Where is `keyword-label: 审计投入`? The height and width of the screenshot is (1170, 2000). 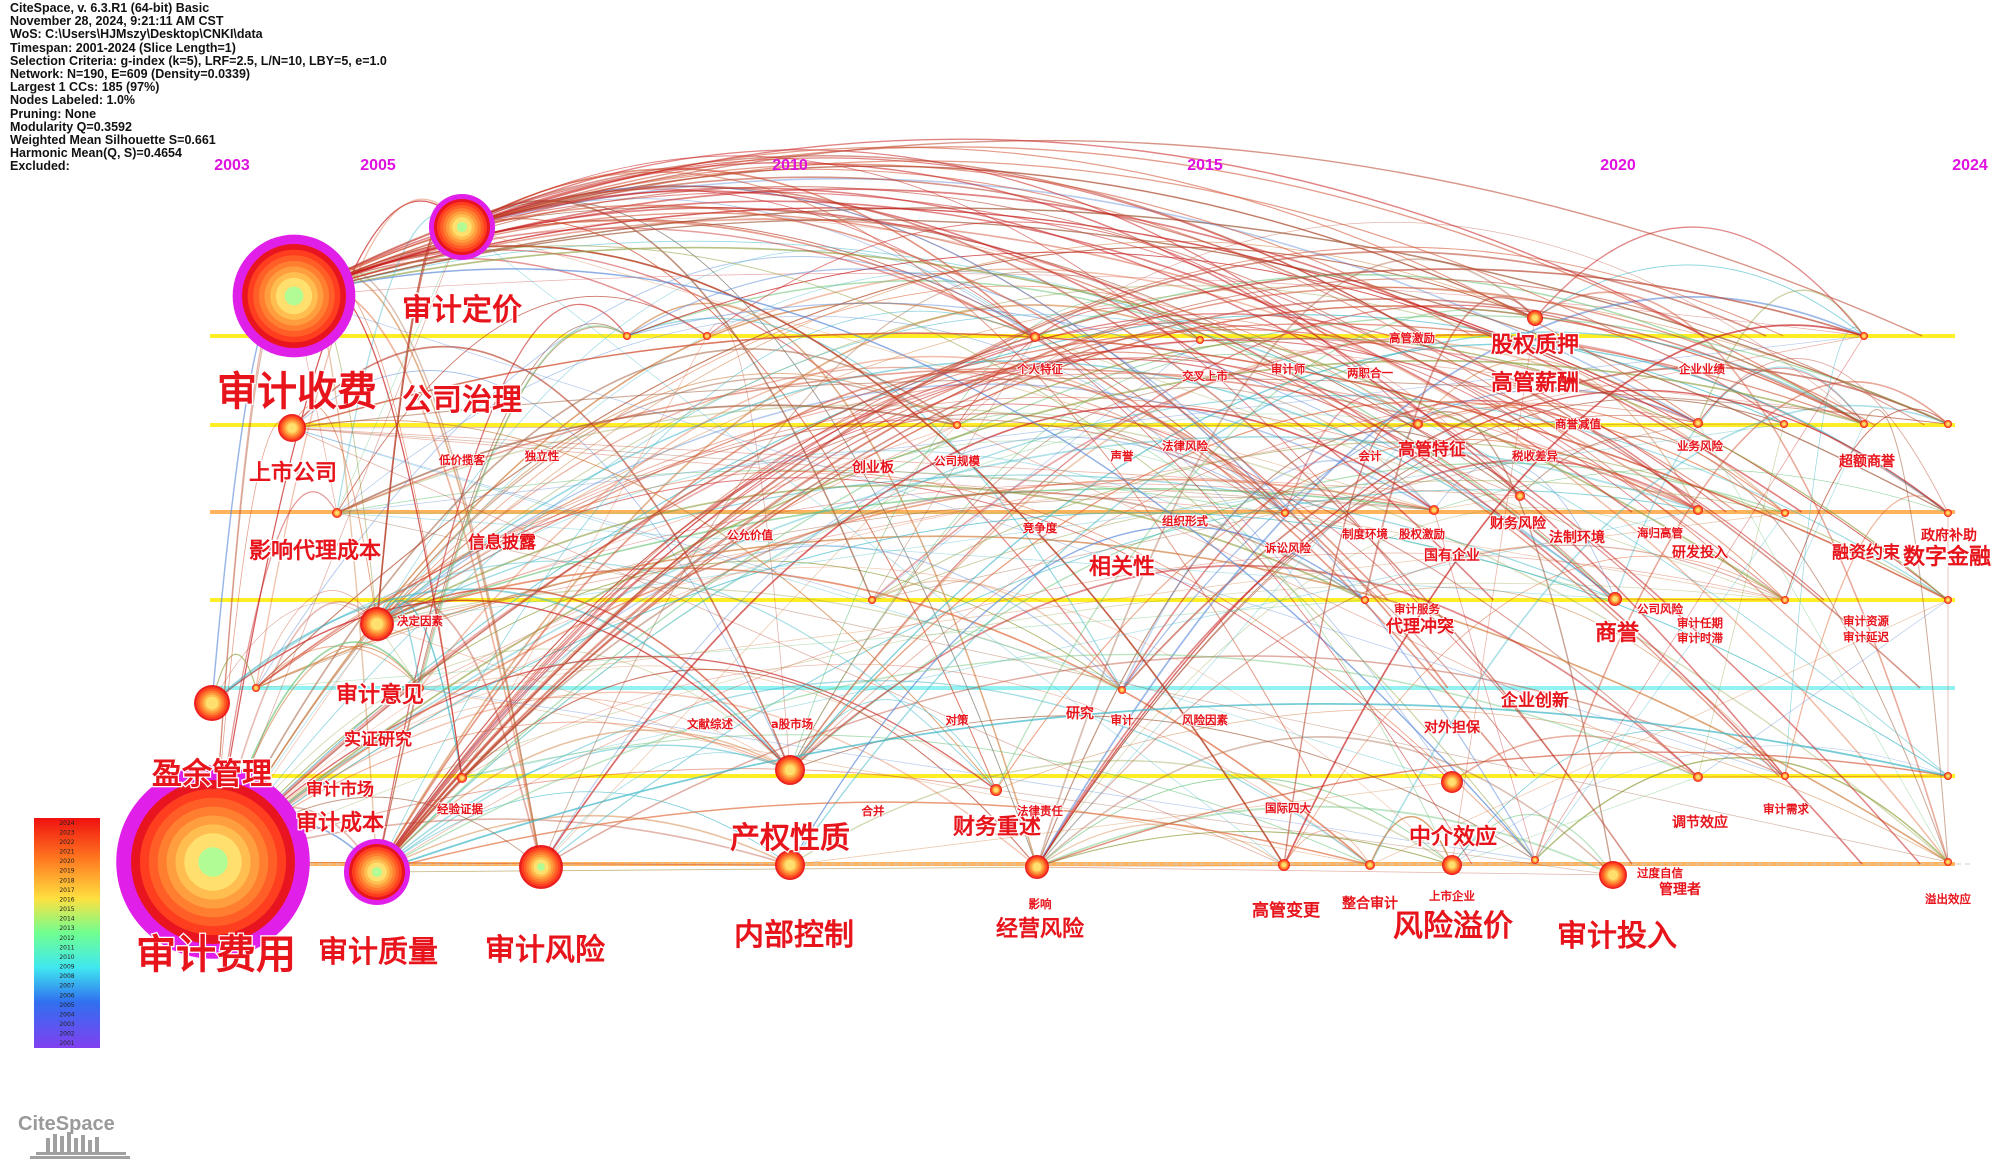
keyword-label: 审计投入 is located at coordinates (1617, 937).